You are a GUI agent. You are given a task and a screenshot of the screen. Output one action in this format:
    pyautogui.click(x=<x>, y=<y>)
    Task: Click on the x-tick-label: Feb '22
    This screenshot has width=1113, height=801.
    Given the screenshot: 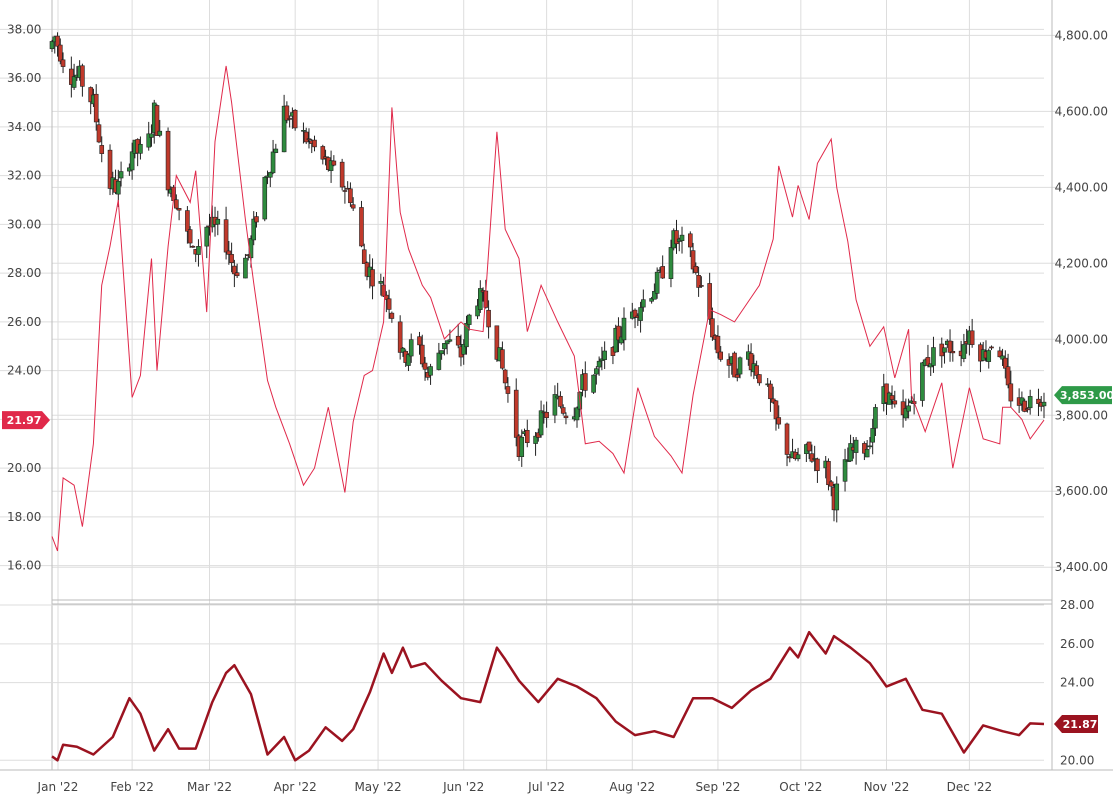 What is the action you would take?
    pyautogui.click(x=132, y=787)
    